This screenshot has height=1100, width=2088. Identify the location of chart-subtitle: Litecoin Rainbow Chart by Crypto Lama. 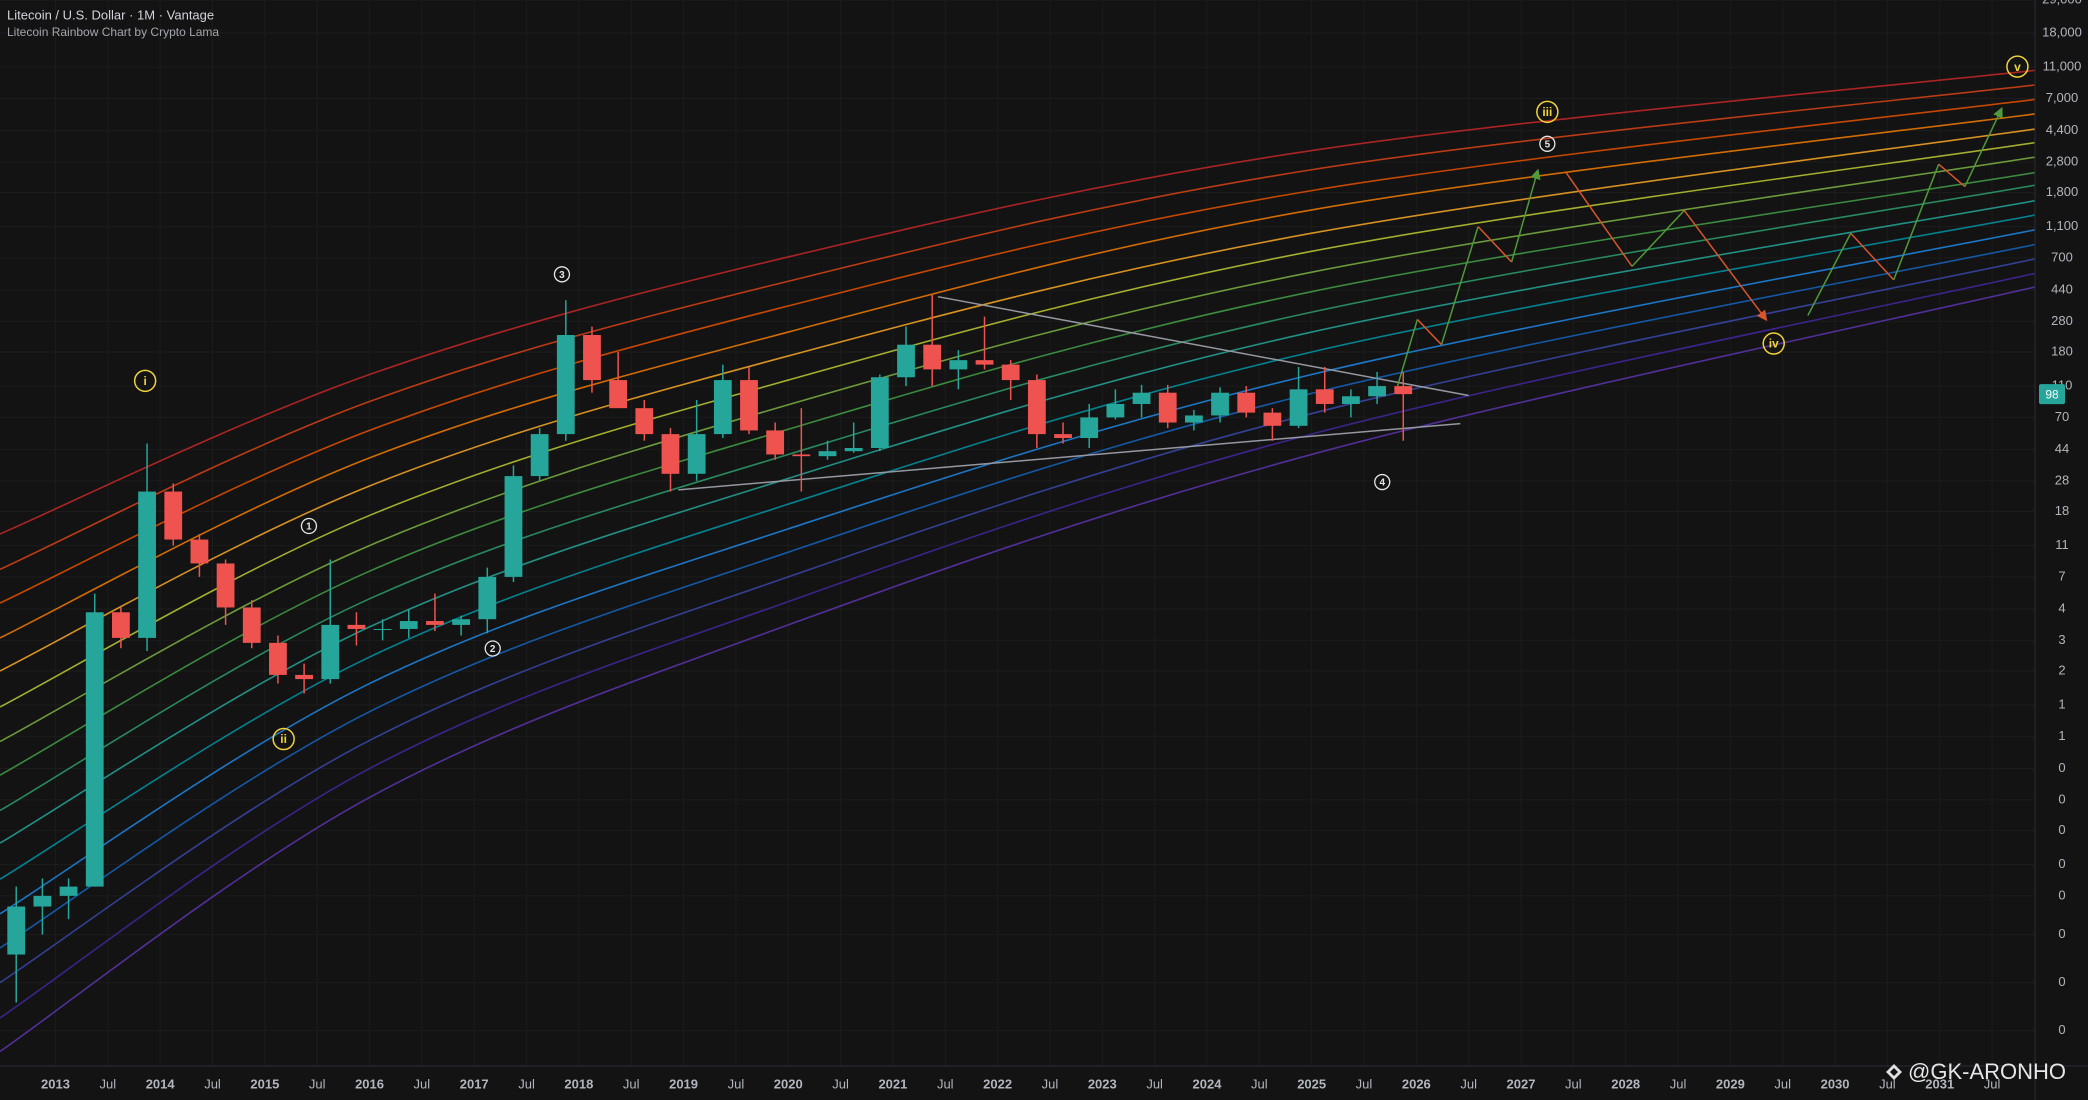
(113, 32).